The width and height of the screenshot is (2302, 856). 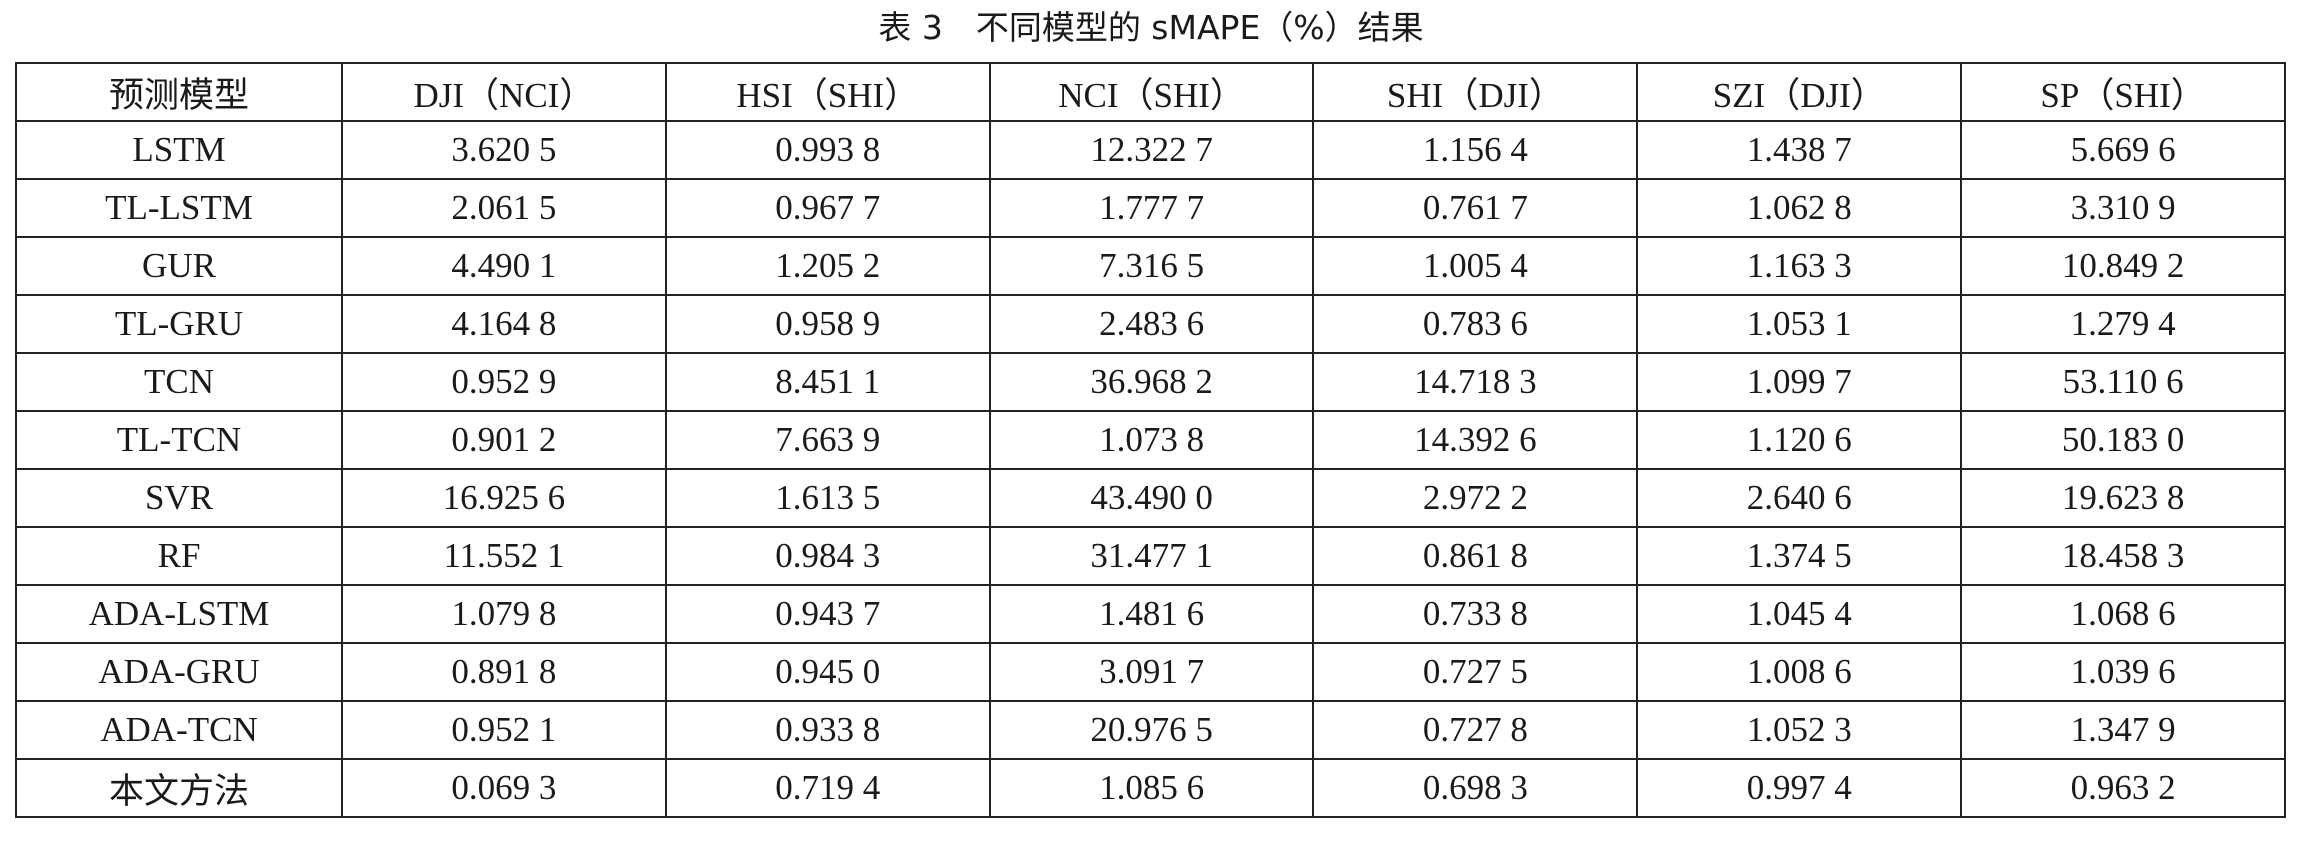 I want to click on value-cell: 2.972 2, so click(x=1475, y=498).